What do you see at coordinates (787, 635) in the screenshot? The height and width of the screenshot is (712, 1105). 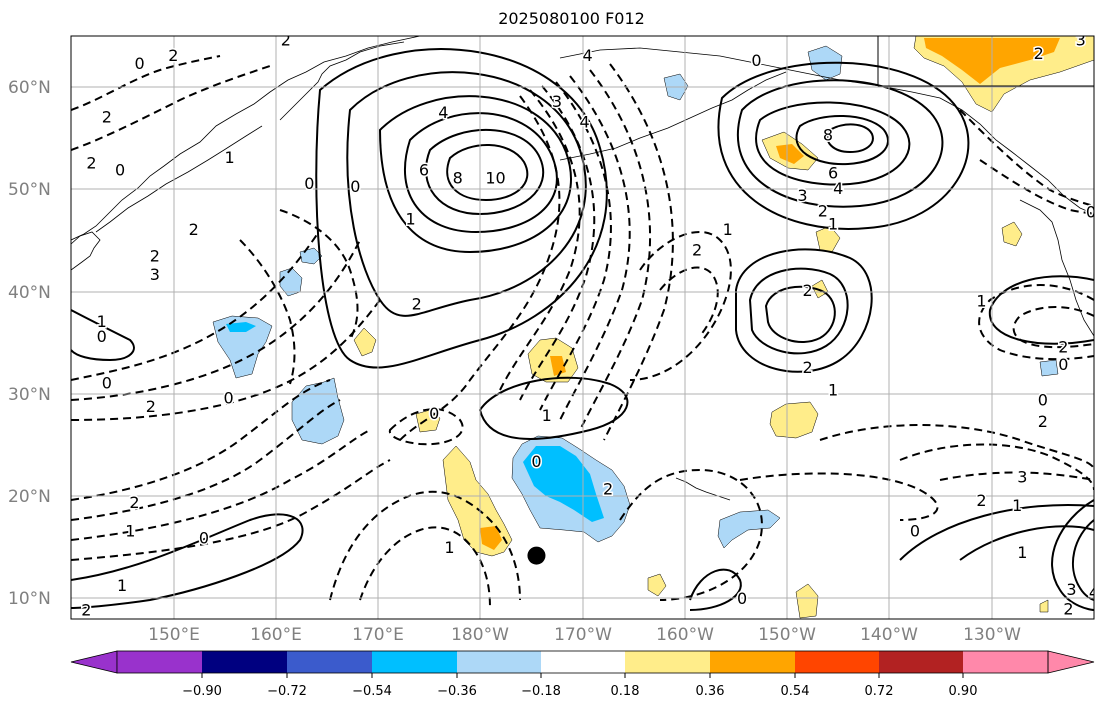 I see `lon-label-150w: 150°W` at bounding box center [787, 635].